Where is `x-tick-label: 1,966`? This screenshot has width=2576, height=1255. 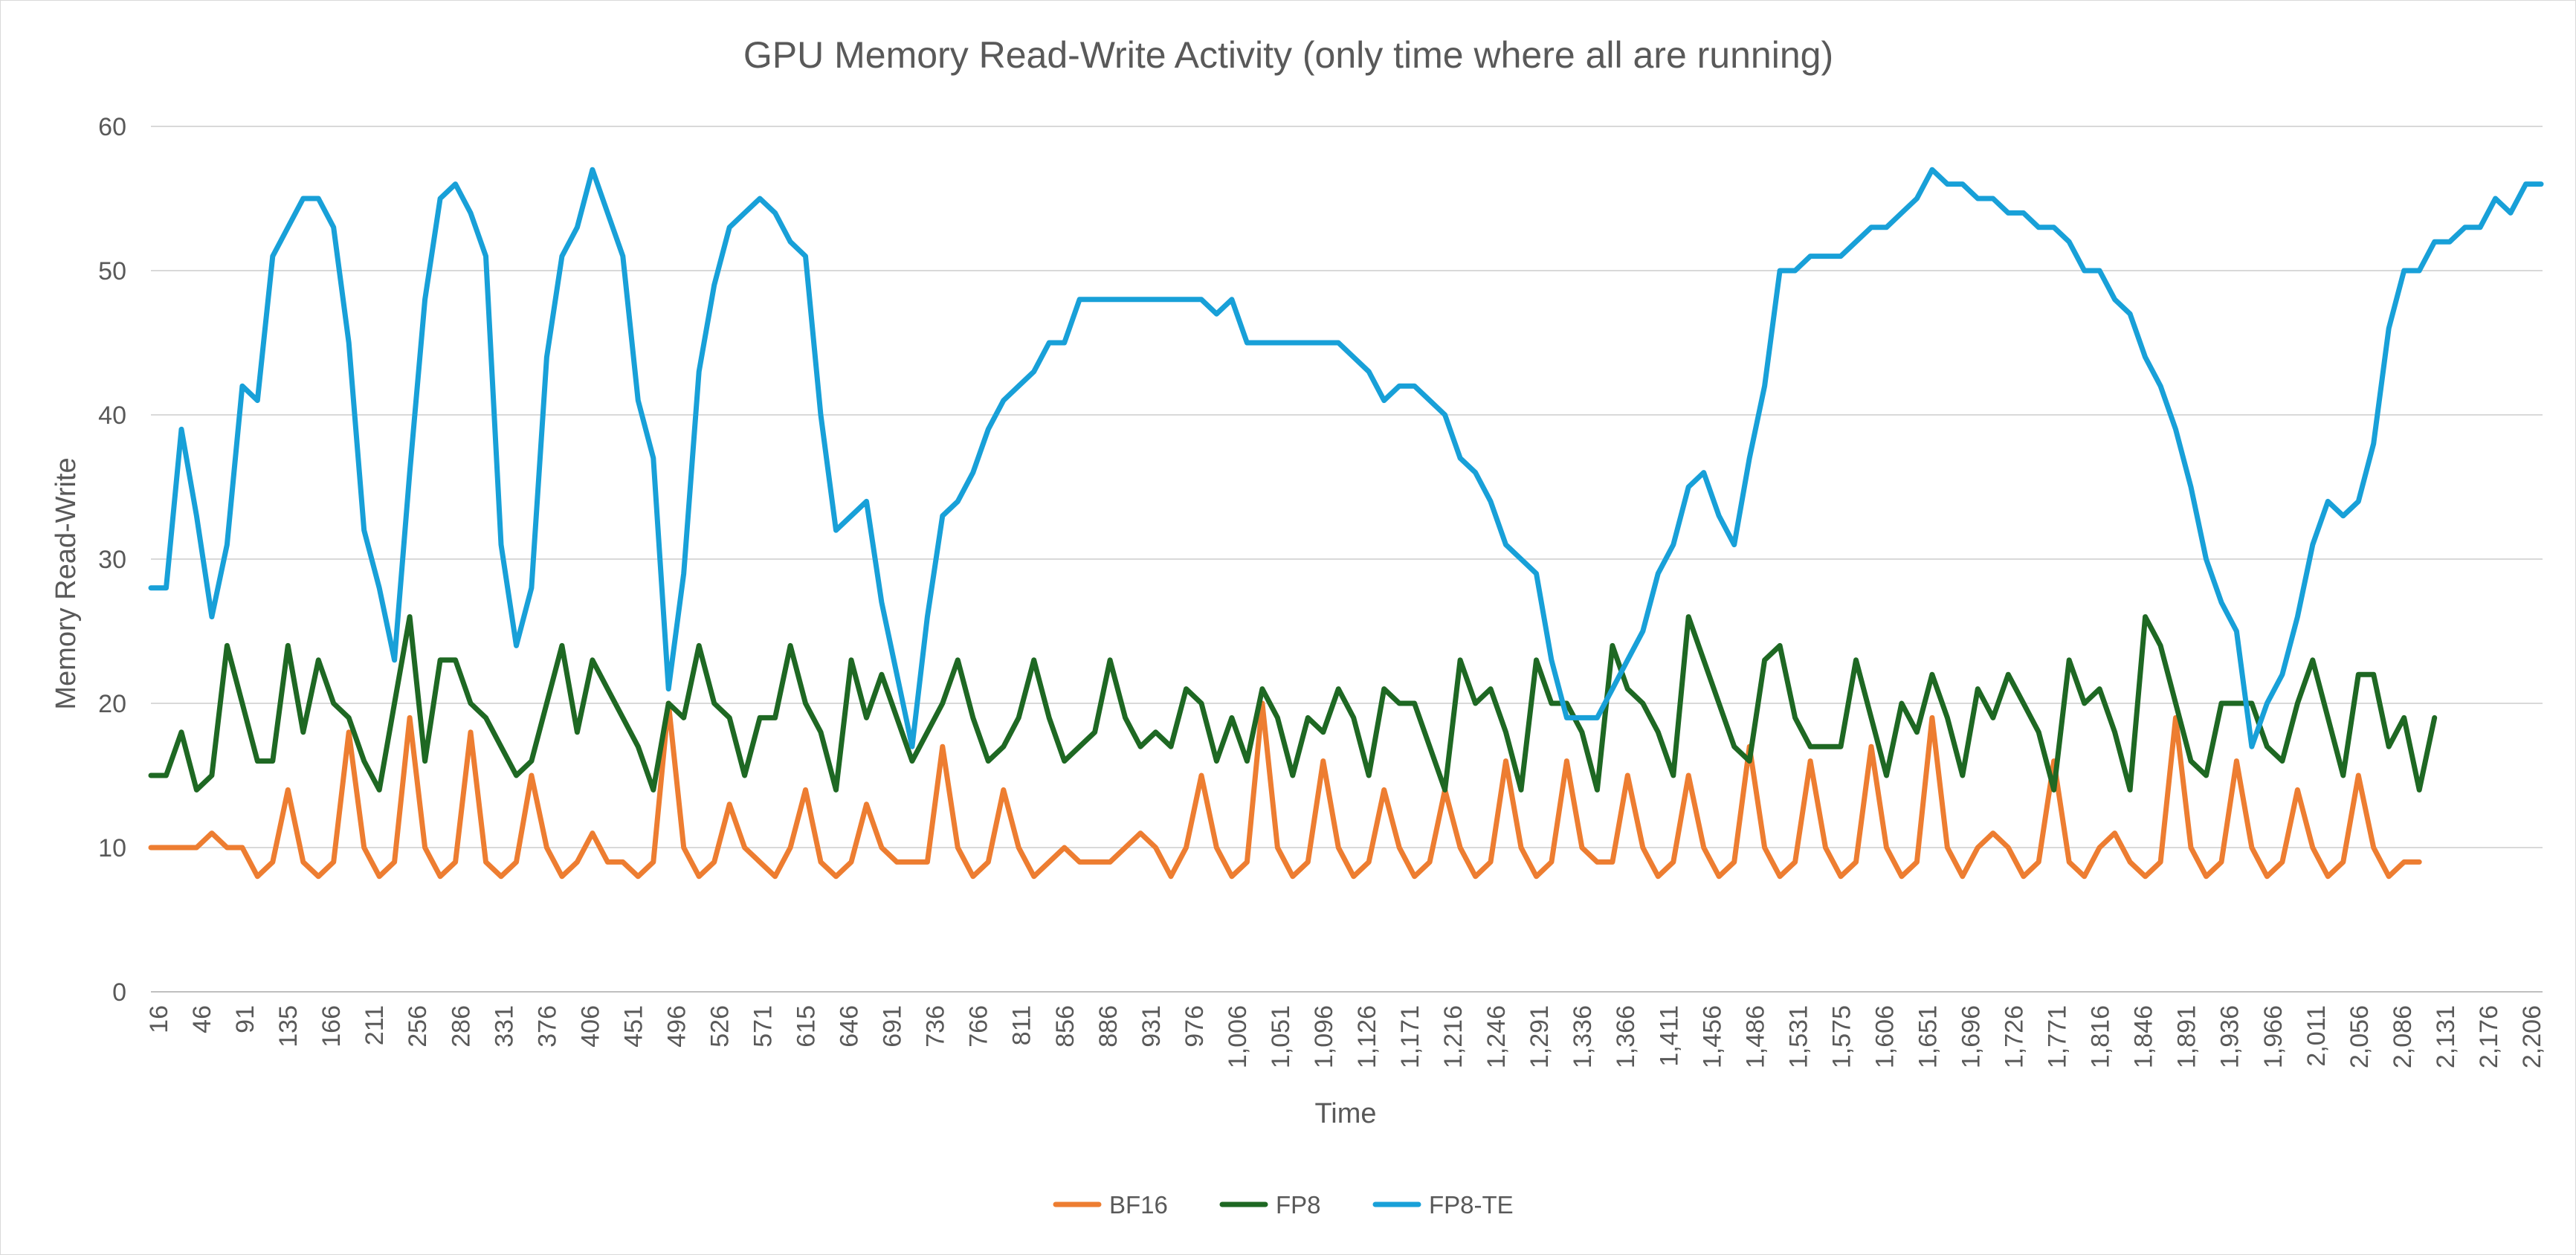 x-tick-label: 1,966 is located at coordinates (2273, 1036).